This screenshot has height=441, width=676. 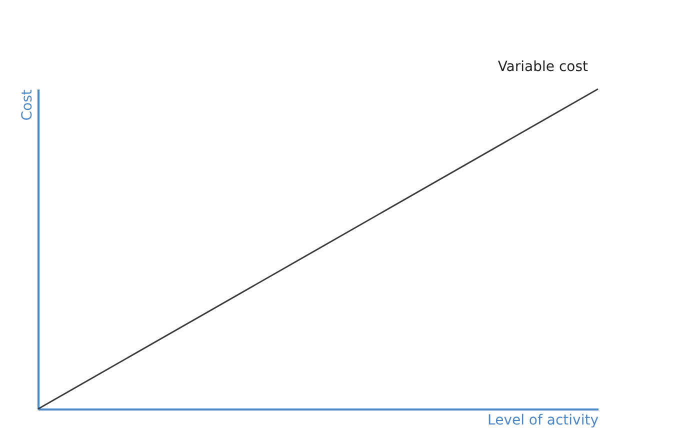 What do you see at coordinates (28, 104) in the screenshot?
I see `y-axis-title: Cost` at bounding box center [28, 104].